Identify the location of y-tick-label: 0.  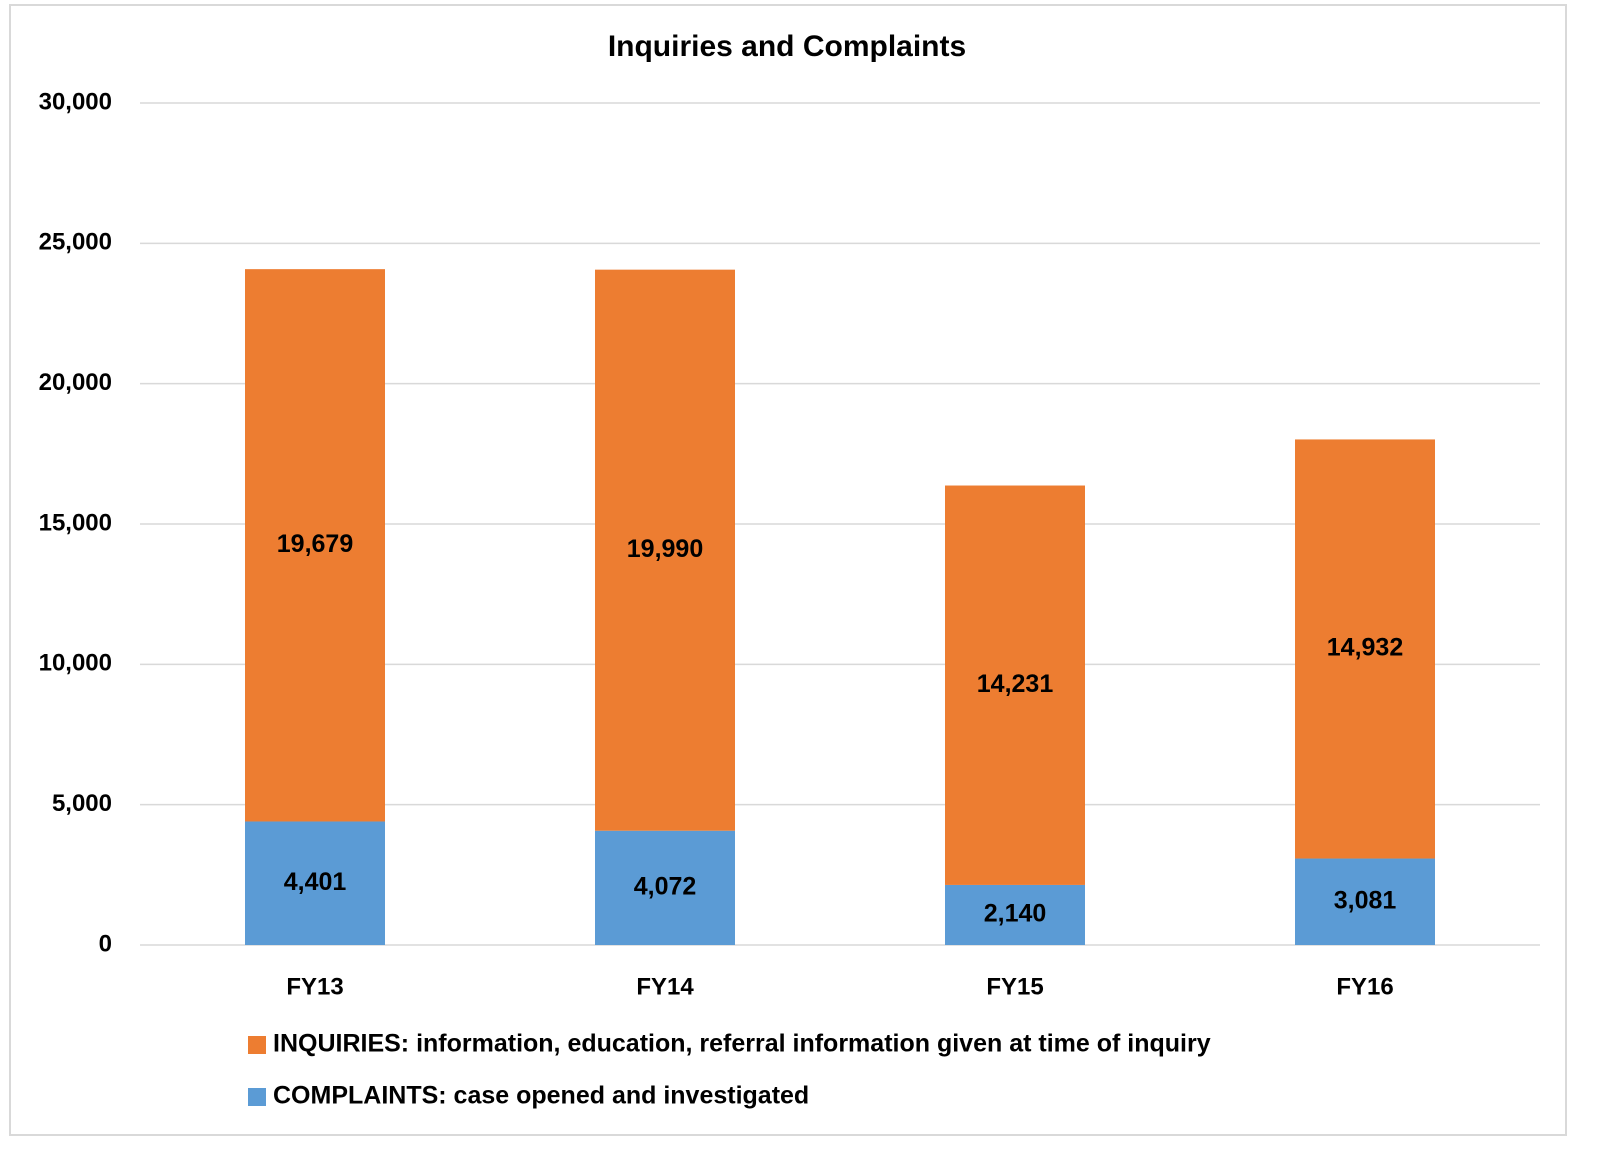
(105, 943).